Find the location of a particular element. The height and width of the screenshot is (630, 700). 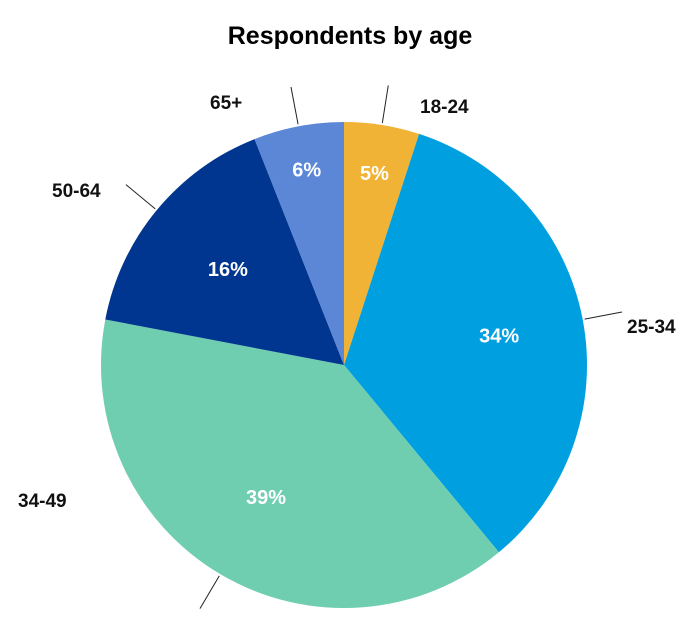

slice-category-label: 25-34 is located at coordinates (651, 327).